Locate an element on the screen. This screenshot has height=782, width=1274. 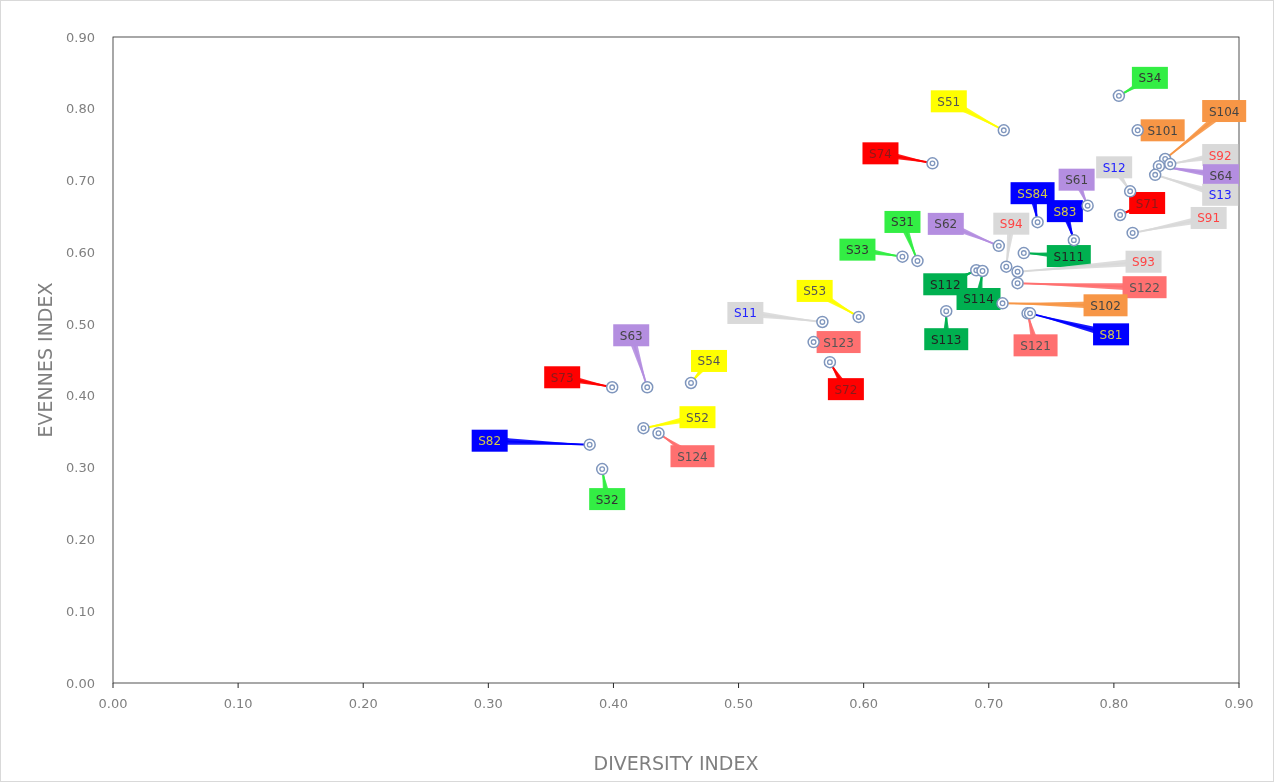
y-tick-label: 0.10 is located at coordinates (80, 611).